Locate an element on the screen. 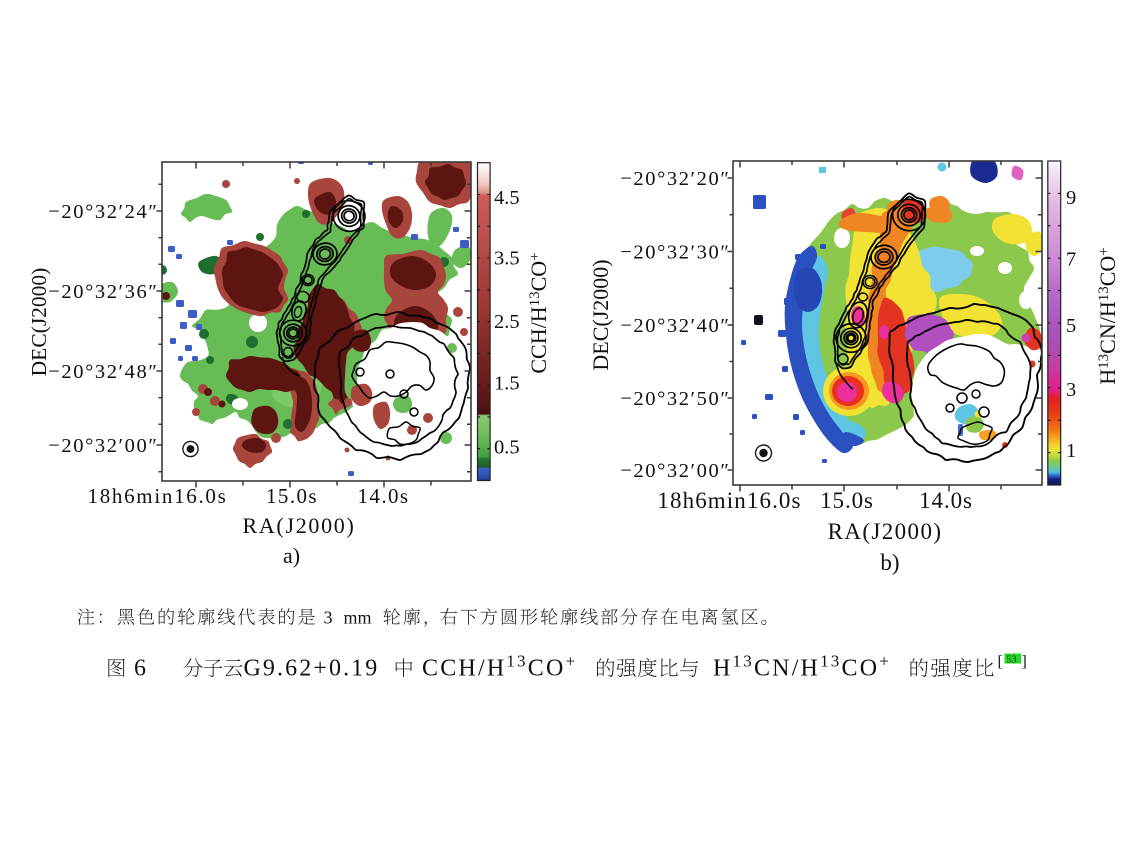 Image resolution: width=1134 pixels, height=850 pixels. svg-text: −20°32′36″ is located at coordinates (103, 292).